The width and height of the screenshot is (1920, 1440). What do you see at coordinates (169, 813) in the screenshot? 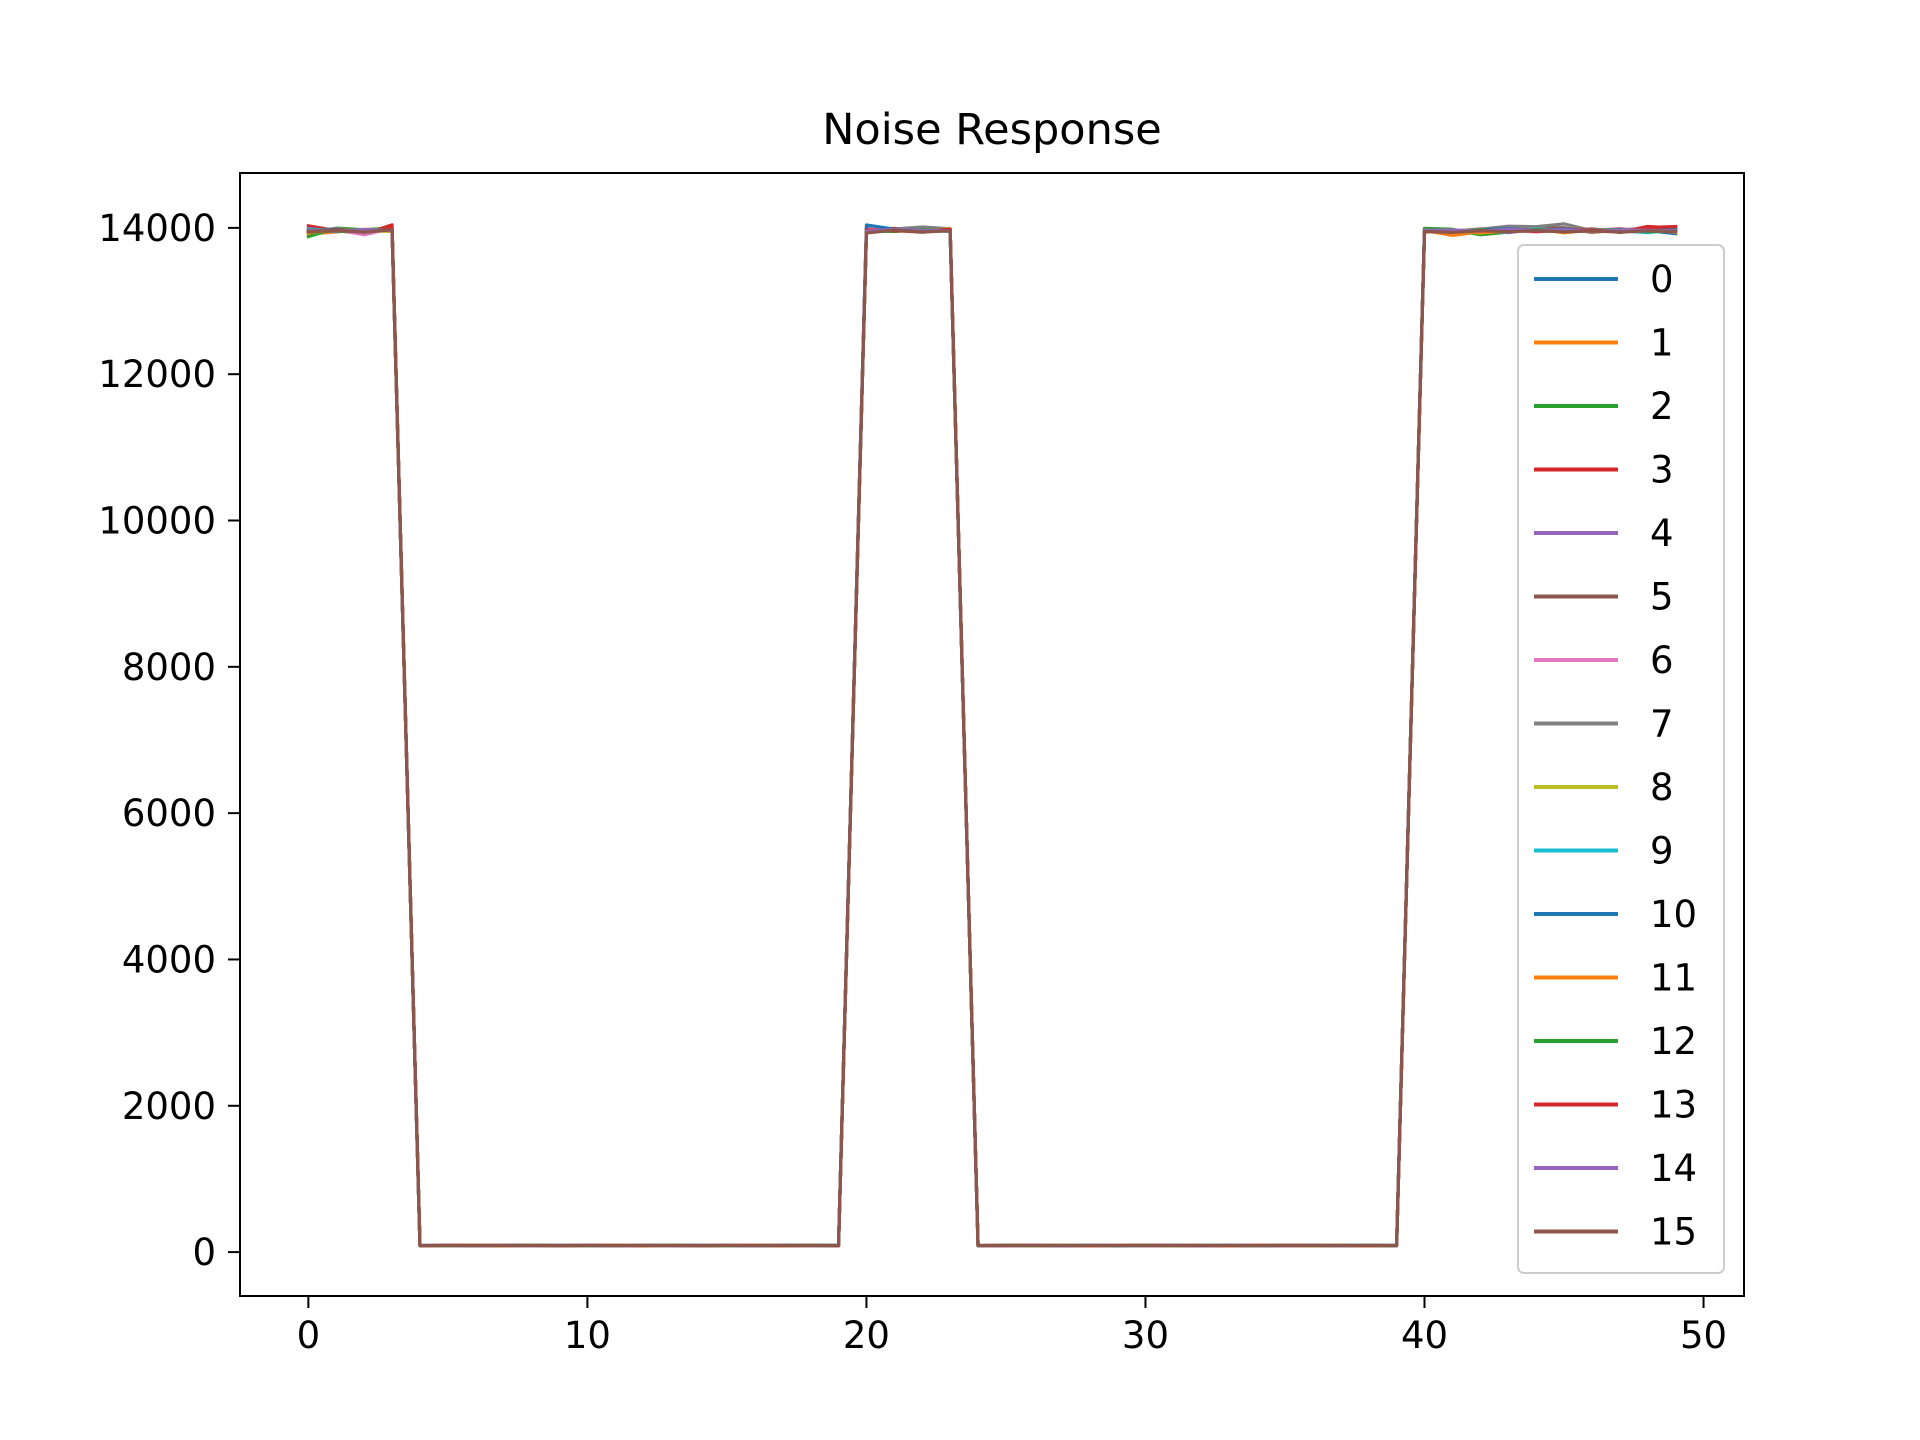
I see `y-tick-label: 6000` at bounding box center [169, 813].